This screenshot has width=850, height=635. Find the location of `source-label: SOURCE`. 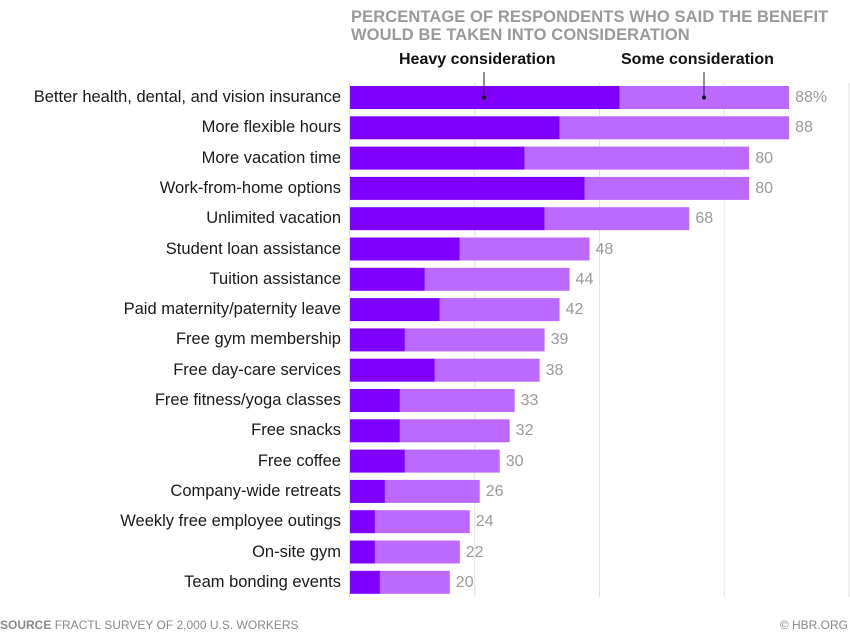

source-label: SOURCE is located at coordinates (26, 625).